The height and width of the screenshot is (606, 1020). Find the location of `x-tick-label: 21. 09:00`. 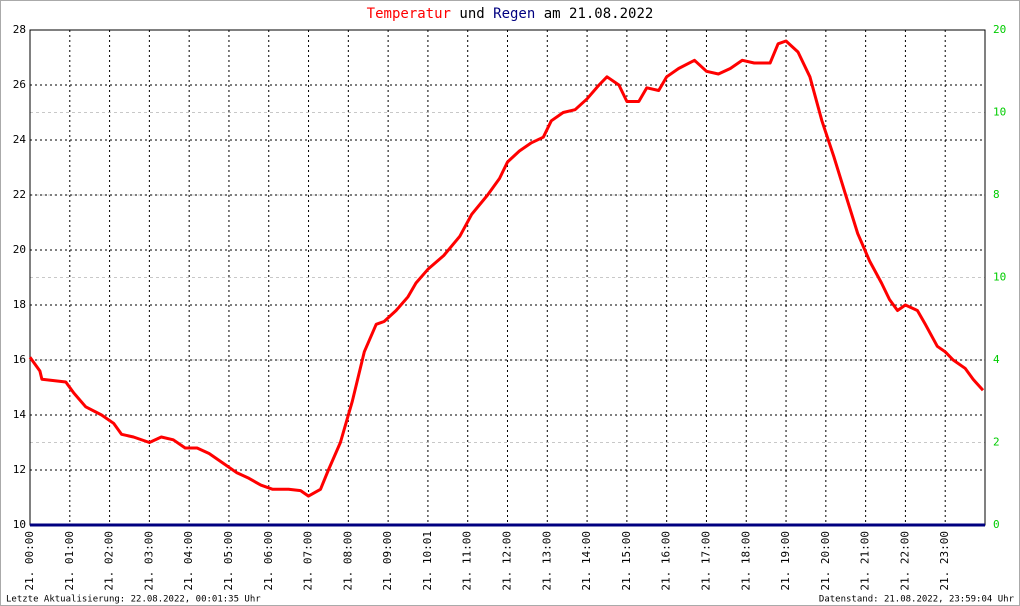

x-tick-label: 21. 09:00 is located at coordinates (387, 561).